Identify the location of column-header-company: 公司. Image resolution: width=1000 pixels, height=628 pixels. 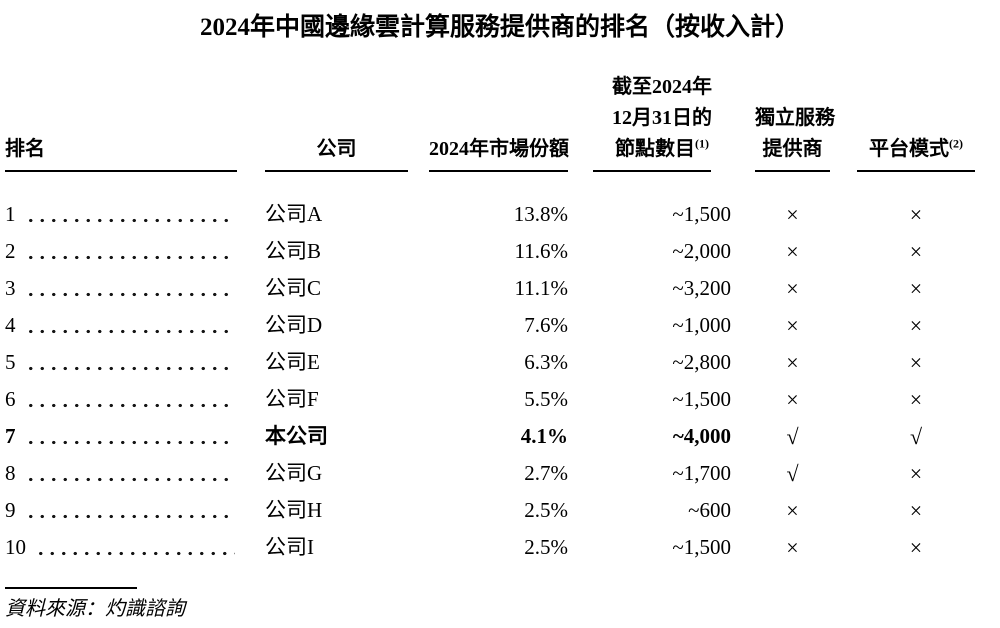
(336, 122).